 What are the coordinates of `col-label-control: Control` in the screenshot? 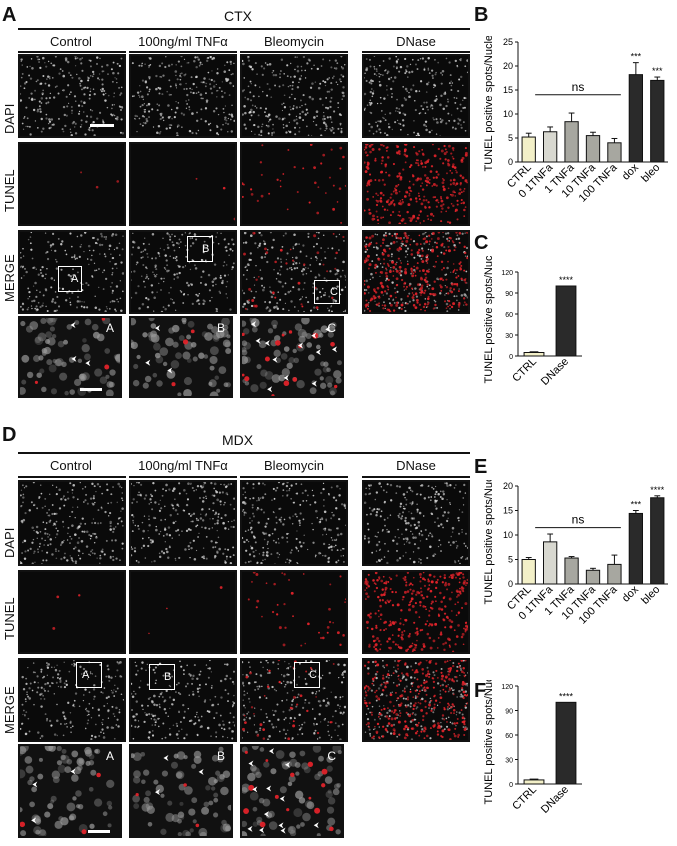 It's located at (71, 465).